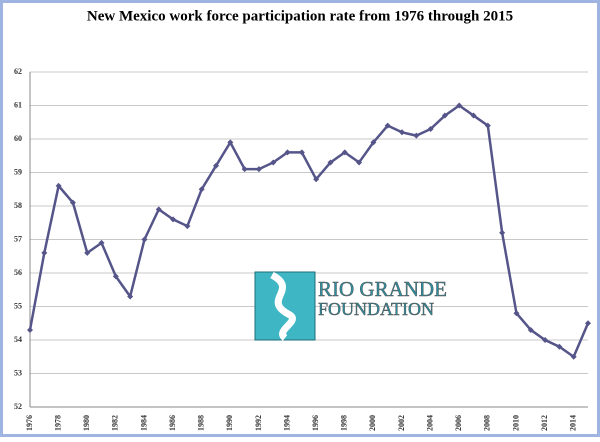 This screenshot has width=600, height=442. I want to click on x-tick-label: 1978, so click(57, 423).